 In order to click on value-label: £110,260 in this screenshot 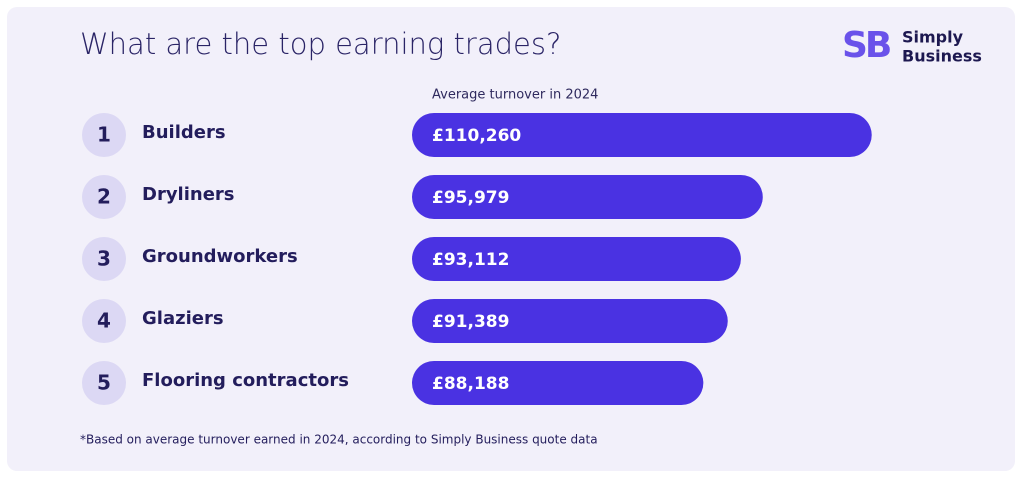, I will do `click(476, 136)`.